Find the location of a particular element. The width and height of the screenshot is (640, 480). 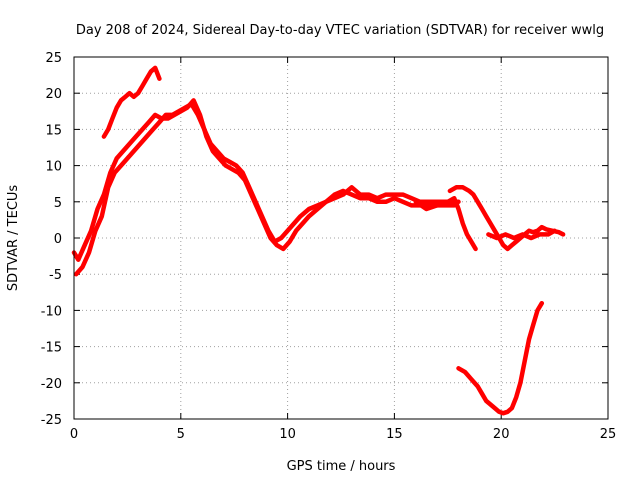

x-tick-label: 15 is located at coordinates (394, 434).